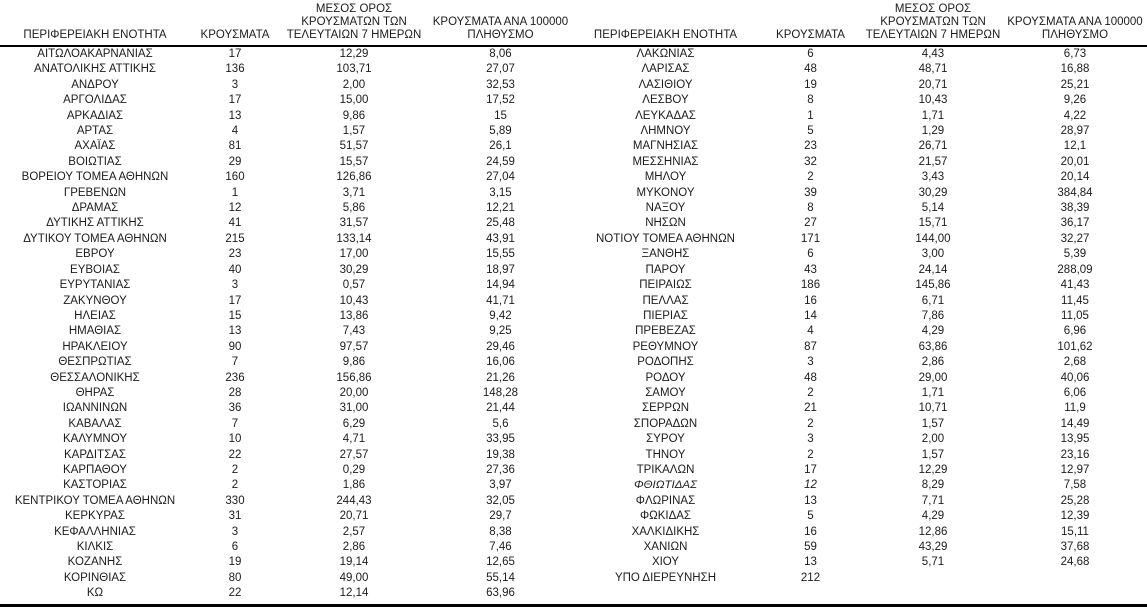 Image resolution: width=1147 pixels, height=607 pixels. I want to click on cell-name: ΧΑΛΚΙΔΙΚΗΣ, so click(665, 531).